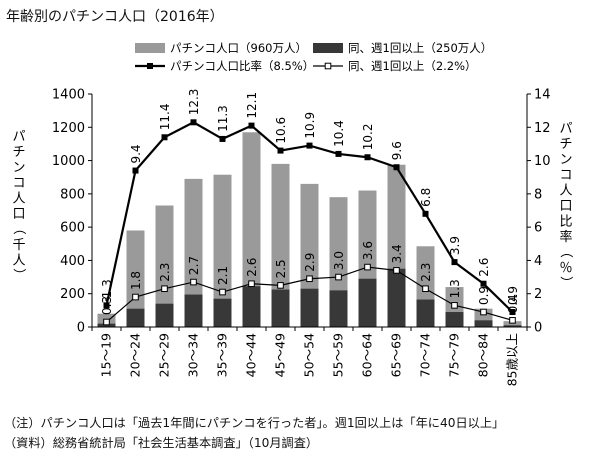 This screenshot has height=455, width=589. I want to click on data-label-weekly: 3.0, so click(339, 260).